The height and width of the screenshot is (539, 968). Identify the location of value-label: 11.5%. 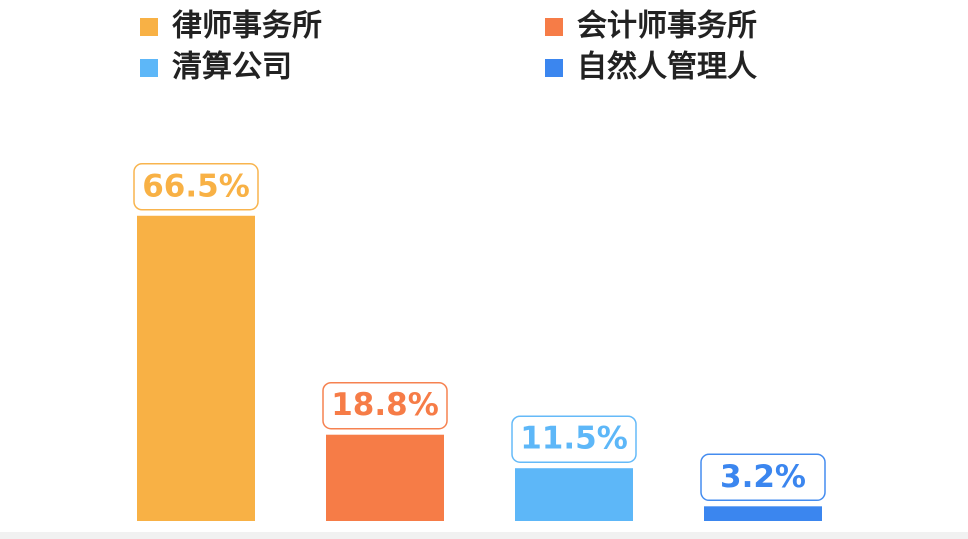
(574, 439).